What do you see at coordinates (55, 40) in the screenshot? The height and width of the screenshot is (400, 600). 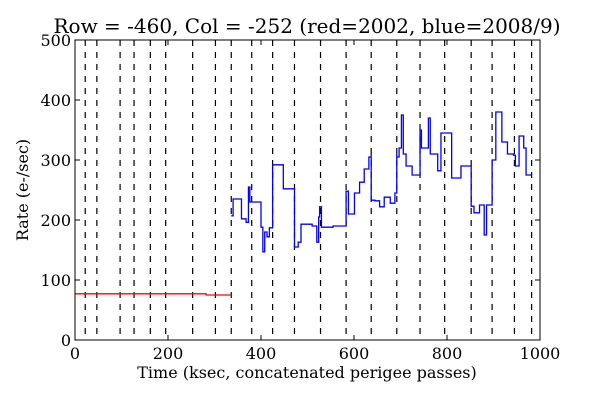 I see `y-tick-label: 500` at bounding box center [55, 40].